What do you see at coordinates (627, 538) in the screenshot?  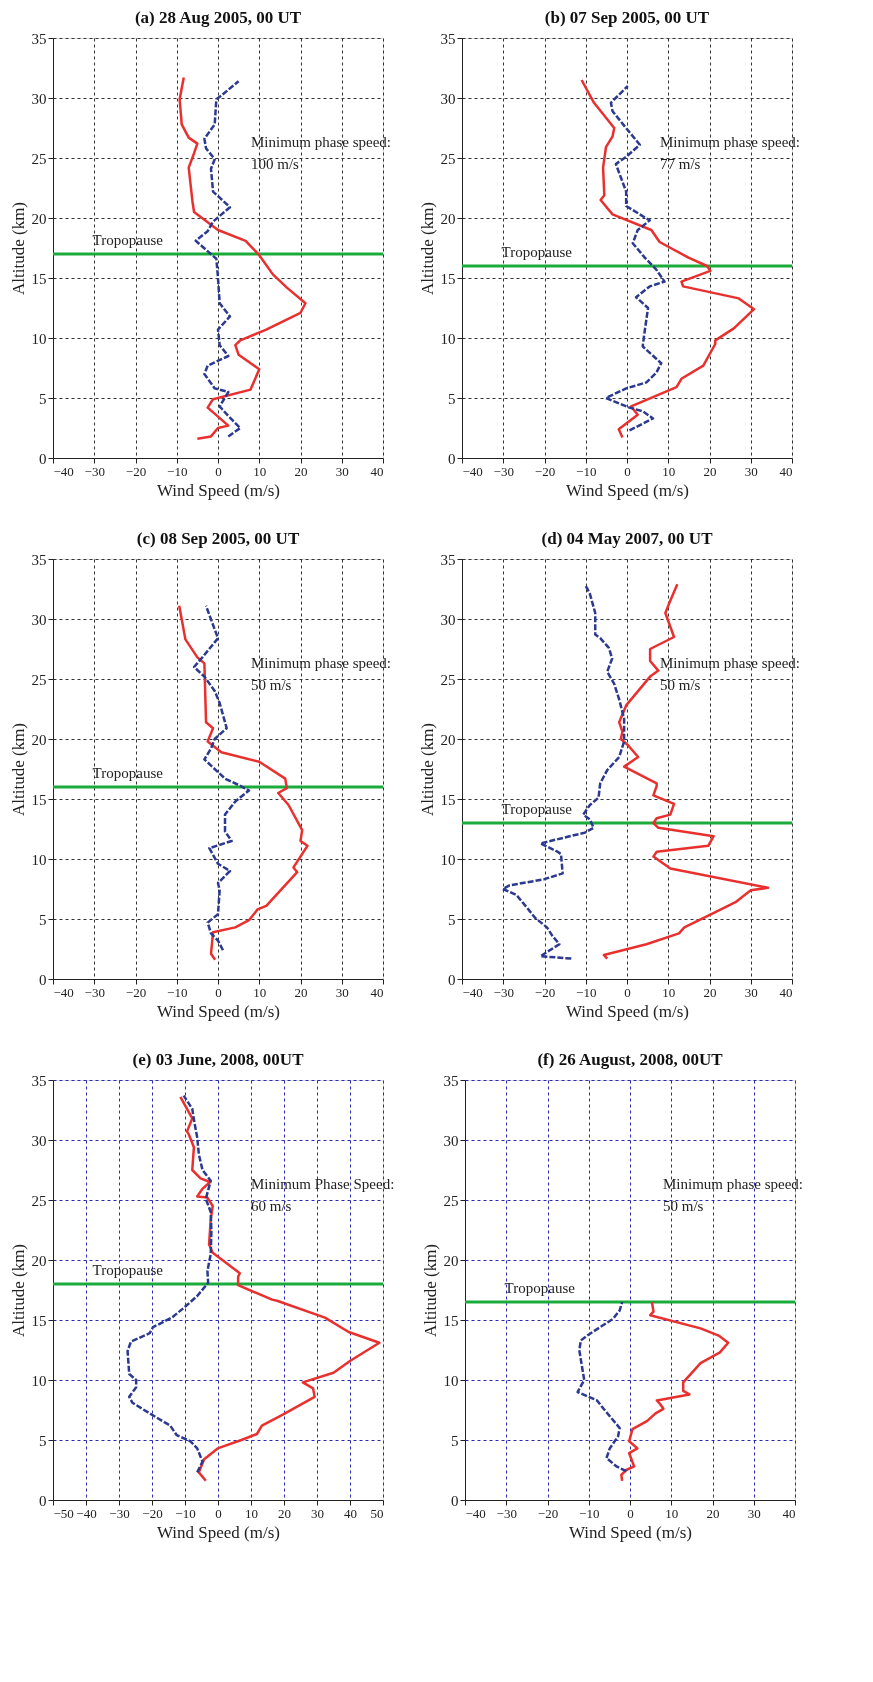 I see `chart-title: (d) 04 May 2007, 00 UT` at bounding box center [627, 538].